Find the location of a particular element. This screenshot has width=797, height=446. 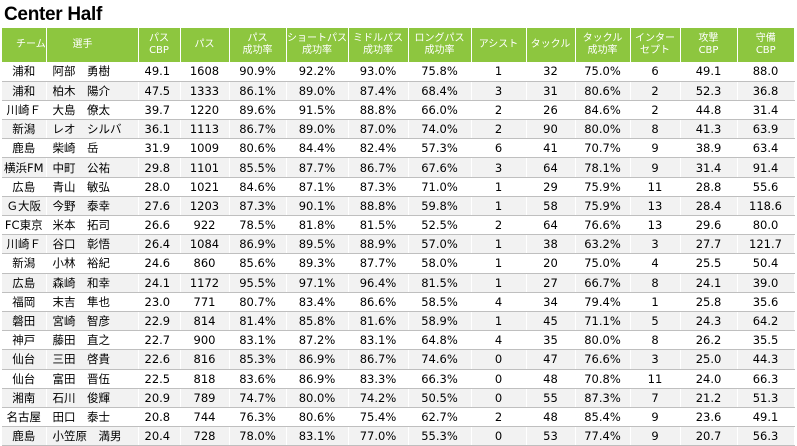

header-label-line2: 成功率 is located at coordinates (378, 50).